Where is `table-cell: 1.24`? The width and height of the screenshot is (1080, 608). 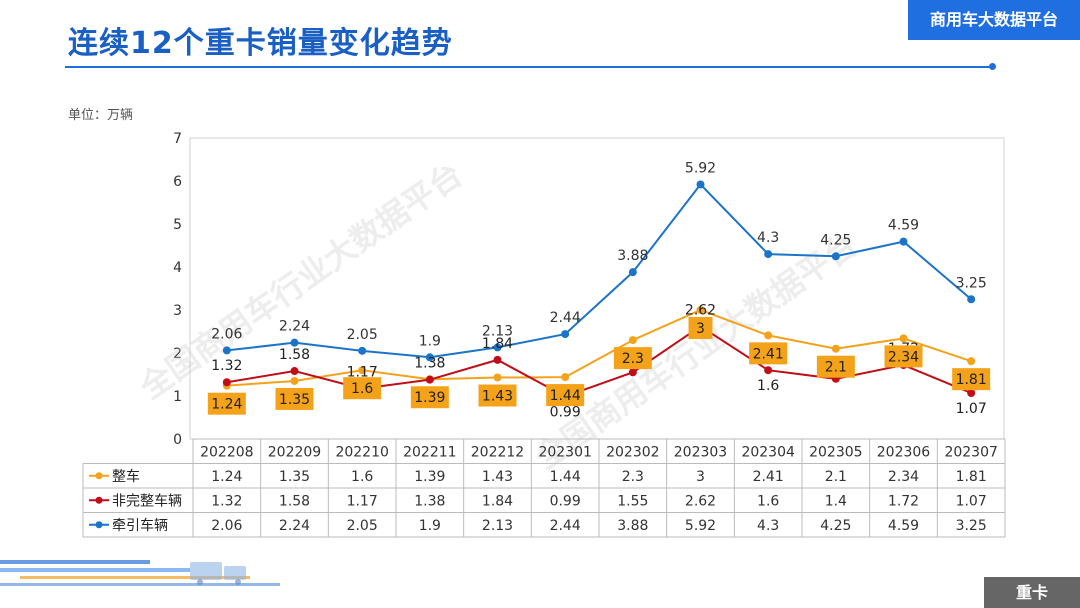
table-cell: 1.24 is located at coordinates (226, 477).